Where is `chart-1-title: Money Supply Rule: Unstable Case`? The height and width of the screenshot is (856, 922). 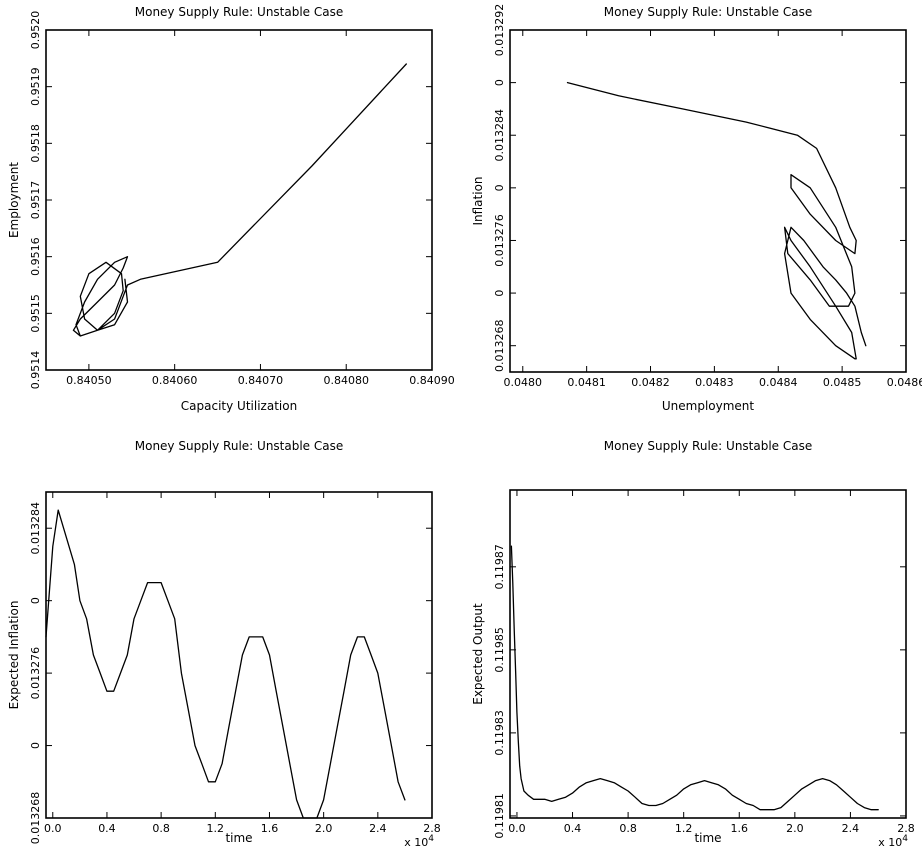 chart-1-title: Money Supply Rule: Unstable Case is located at coordinates (239, 12).